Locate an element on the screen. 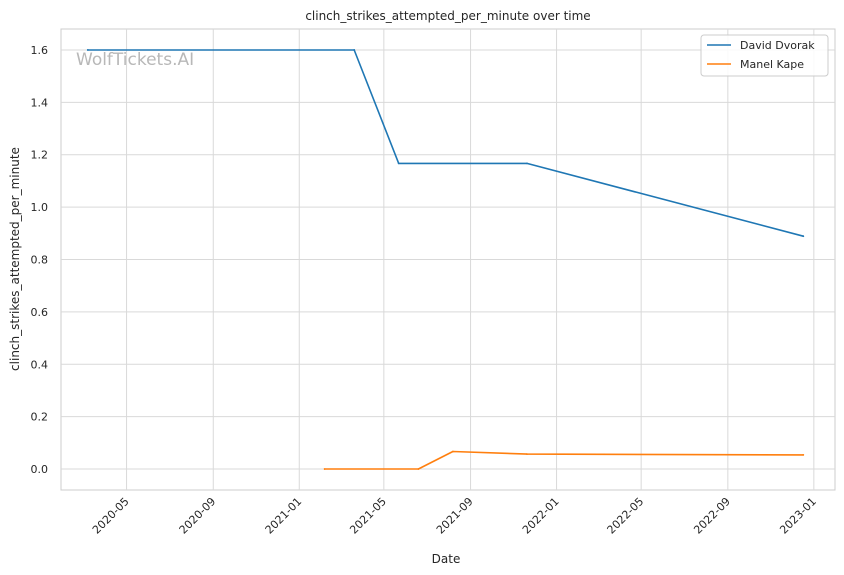 Image resolution: width=844 pixels, height=575 pixels. y-tick-label: 1.4 is located at coordinates (40, 102).